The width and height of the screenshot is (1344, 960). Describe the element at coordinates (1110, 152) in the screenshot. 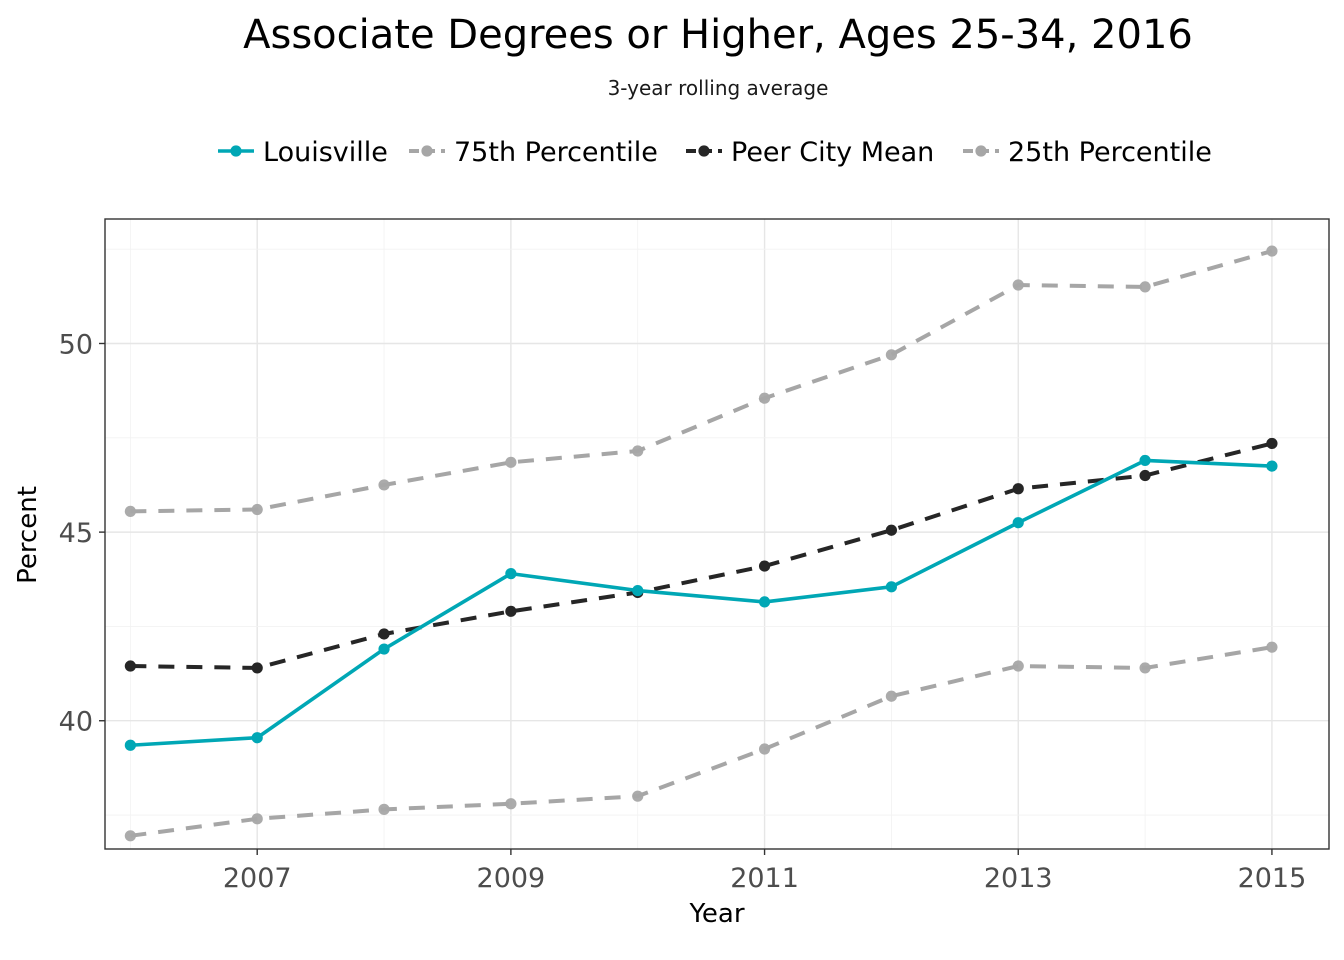

I see `legend-label: 25th Percentile` at that location.